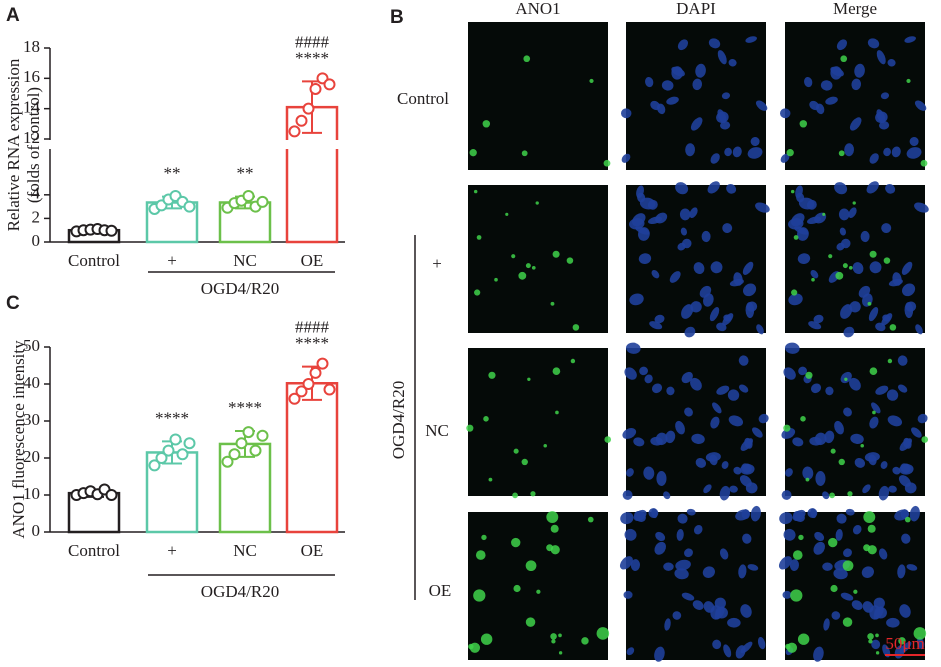 This screenshot has width=941, height=667. Describe the element at coordinates (36, 530) in the screenshot. I see `y-tick-label: 0` at that location.